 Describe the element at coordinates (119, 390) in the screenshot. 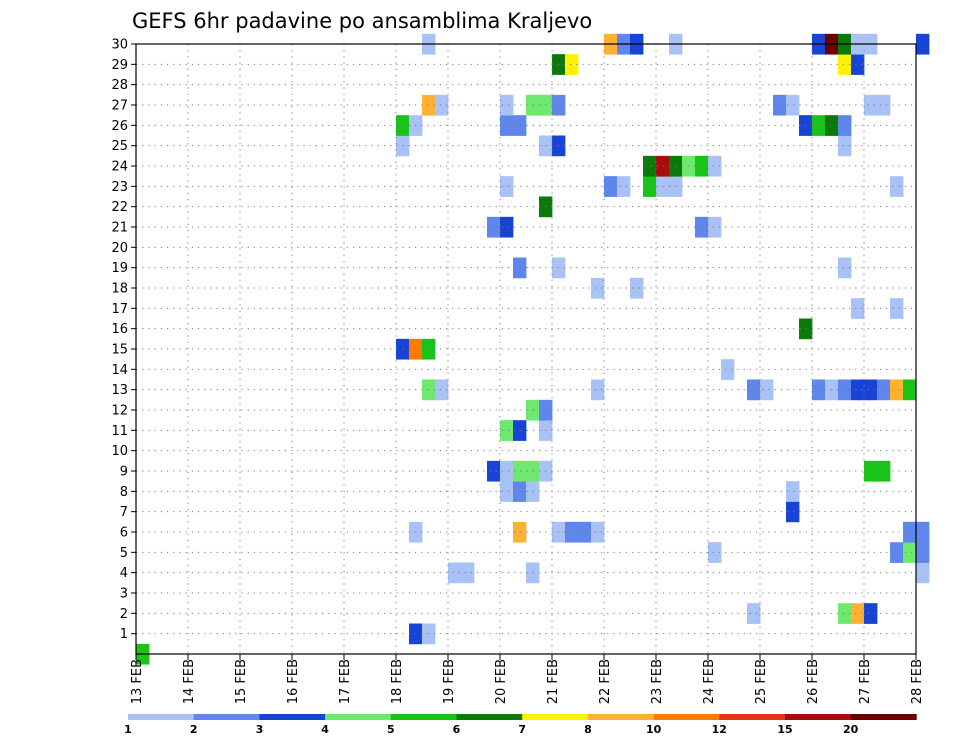

I see `y-tick-label: 13` at that location.